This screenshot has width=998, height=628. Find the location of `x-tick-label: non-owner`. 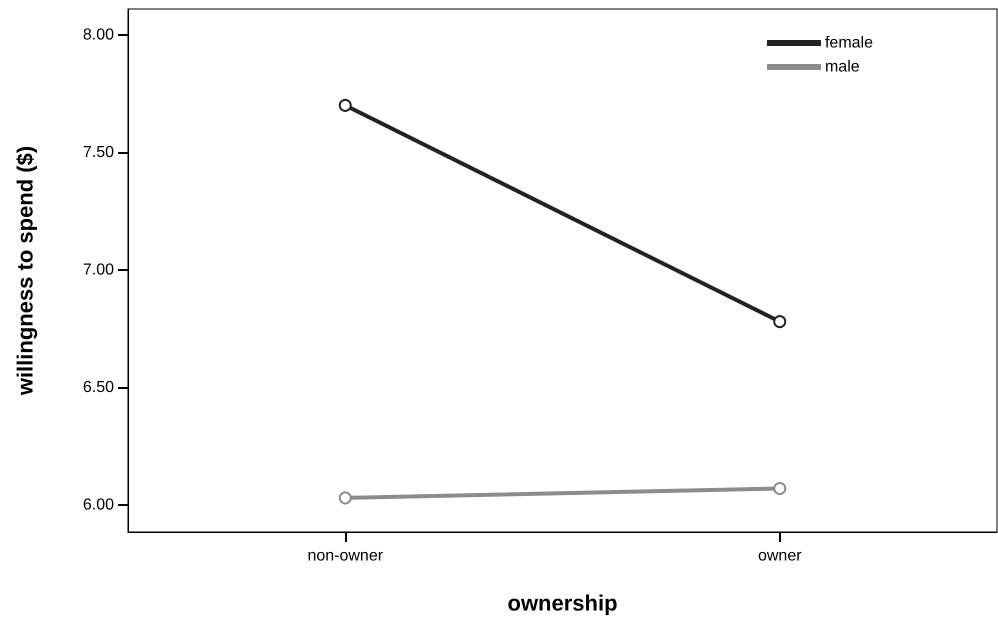

x-tick-label: non-owner is located at coordinates (345, 556).